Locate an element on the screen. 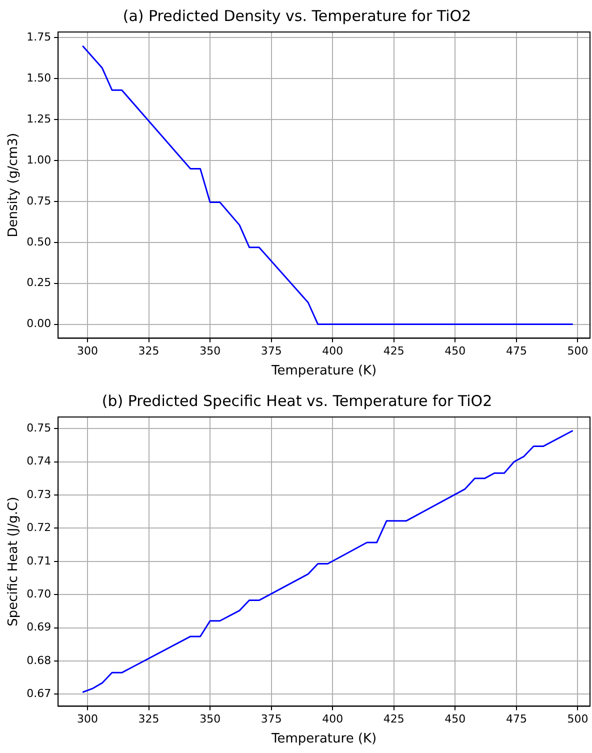 The width and height of the screenshot is (592, 753). y-tick-label: 1.25 is located at coordinates (39, 119).